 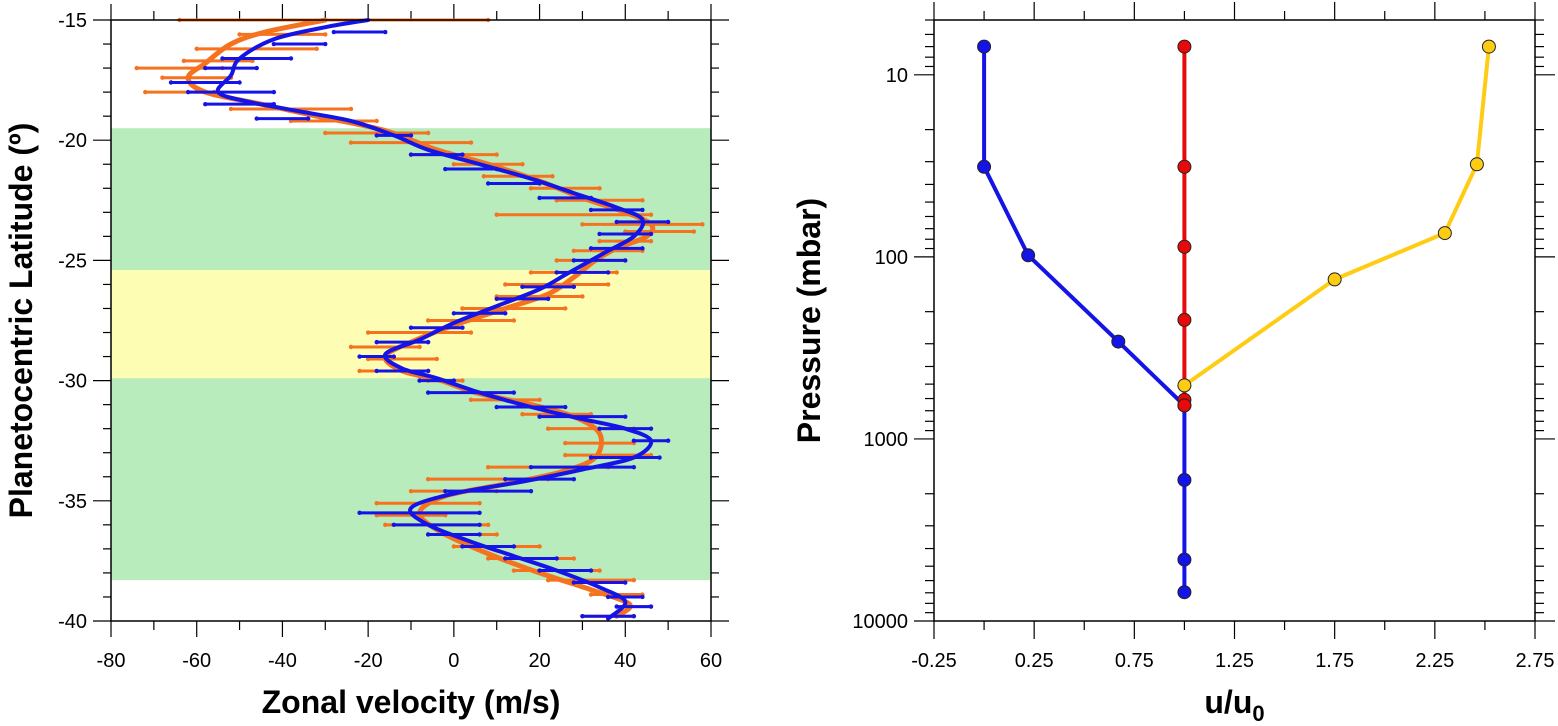 I want to click on y-tick-label: 10000, so click(x=880, y=622).